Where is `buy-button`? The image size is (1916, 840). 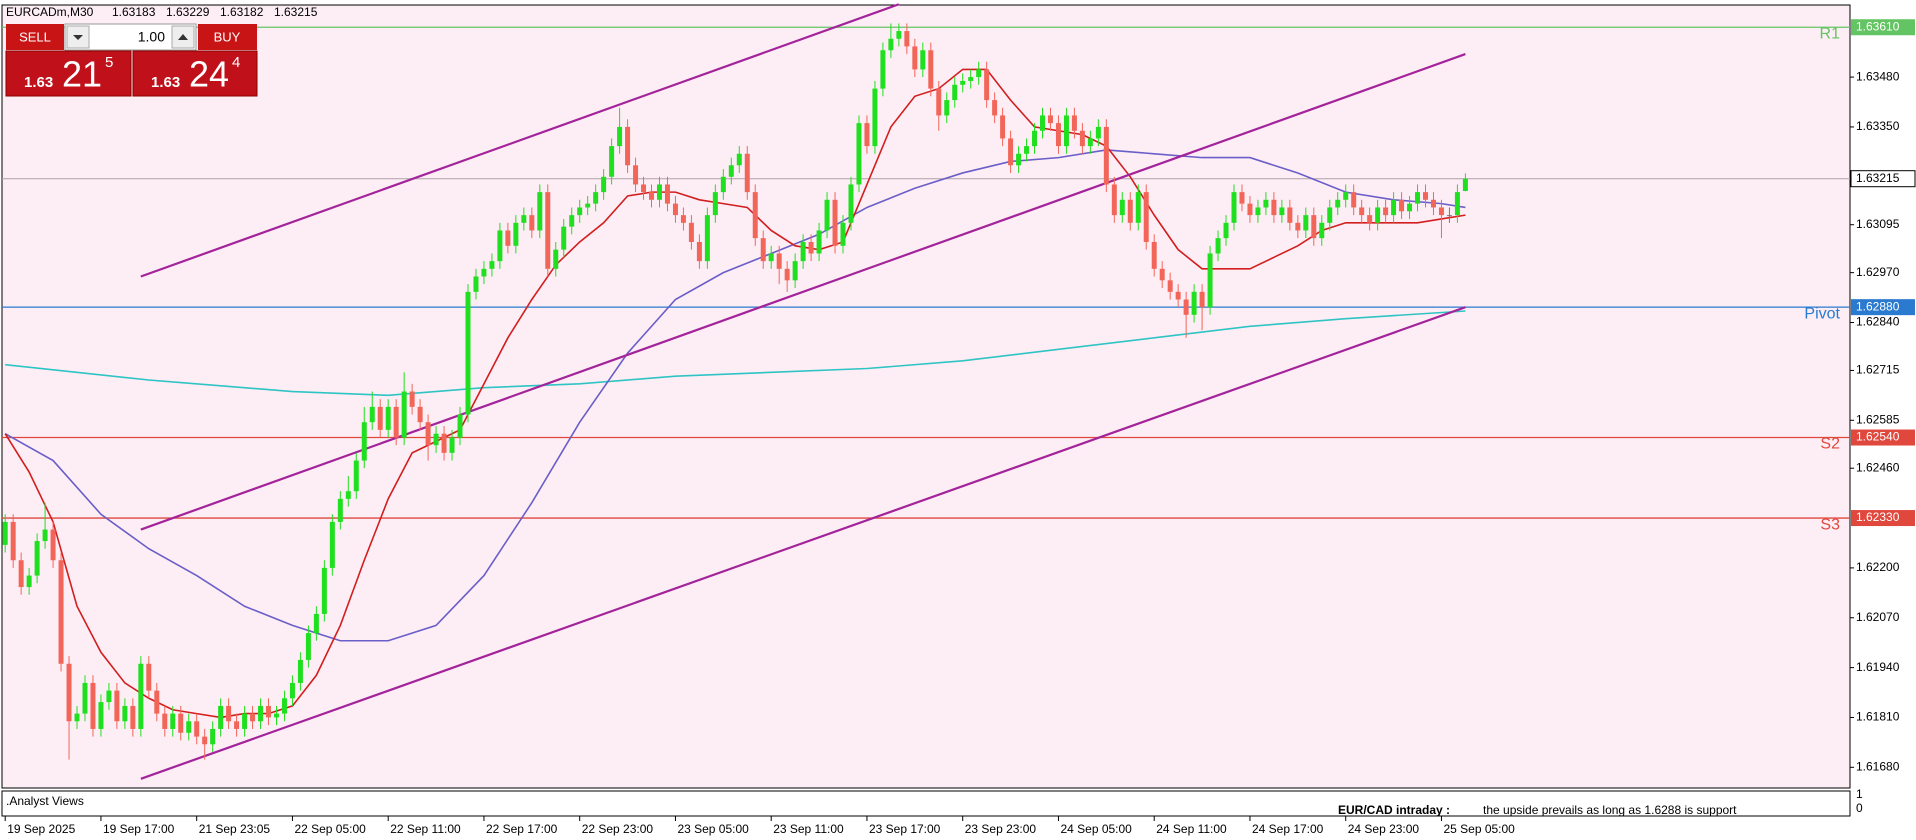
buy-button is located at coordinates (227, 37).